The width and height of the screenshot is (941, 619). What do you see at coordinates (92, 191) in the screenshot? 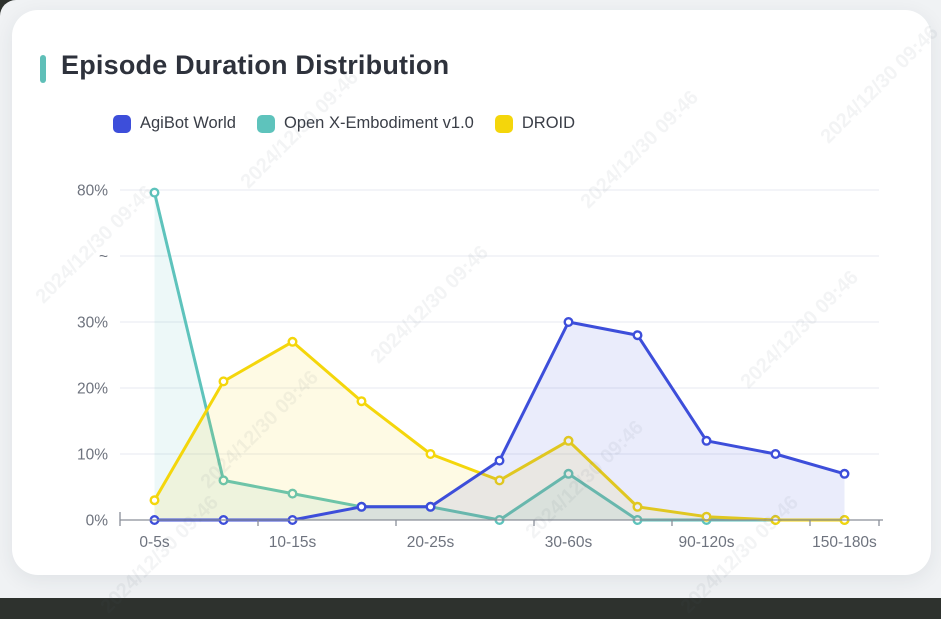
I see `y-tick-label: 80%` at bounding box center [92, 191].